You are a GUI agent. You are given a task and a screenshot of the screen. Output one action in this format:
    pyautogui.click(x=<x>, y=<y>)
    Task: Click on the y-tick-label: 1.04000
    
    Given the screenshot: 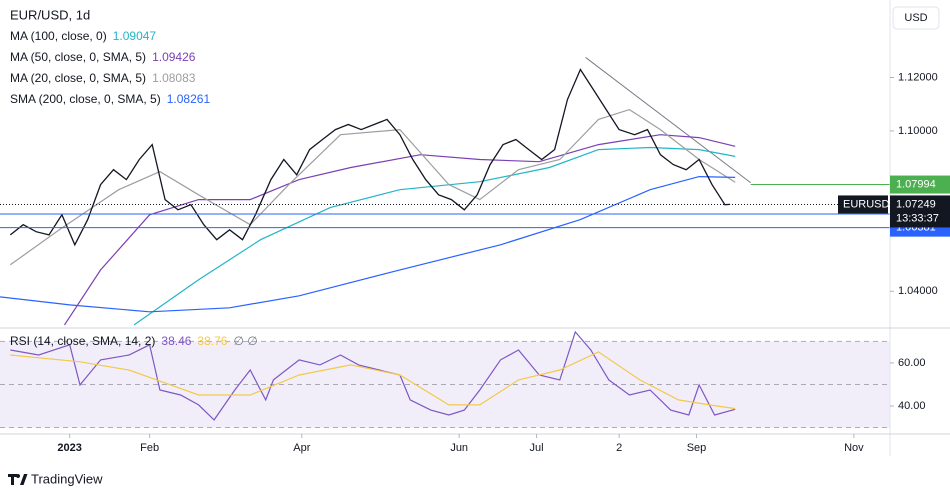 What is the action you would take?
    pyautogui.click(x=918, y=291)
    